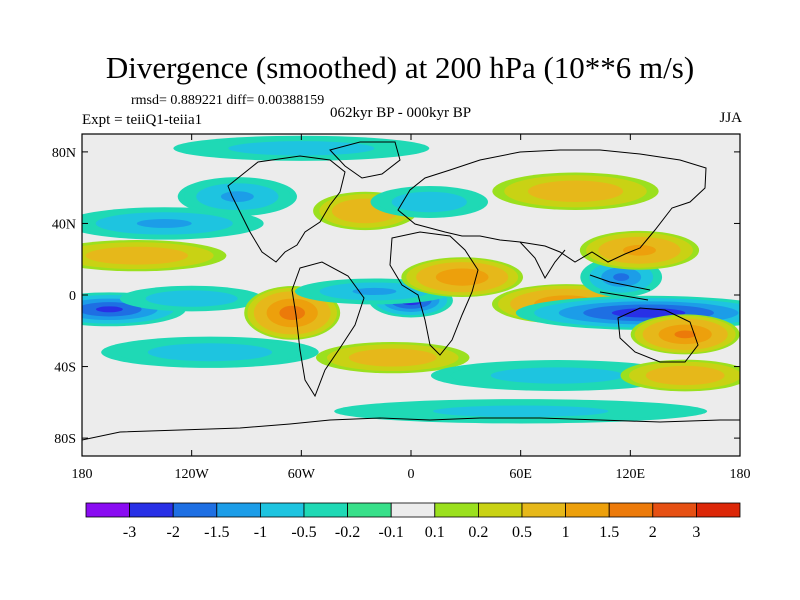 This screenshot has width=800, height=600. I want to click on colorbar-label: -0.5, so click(303, 532).